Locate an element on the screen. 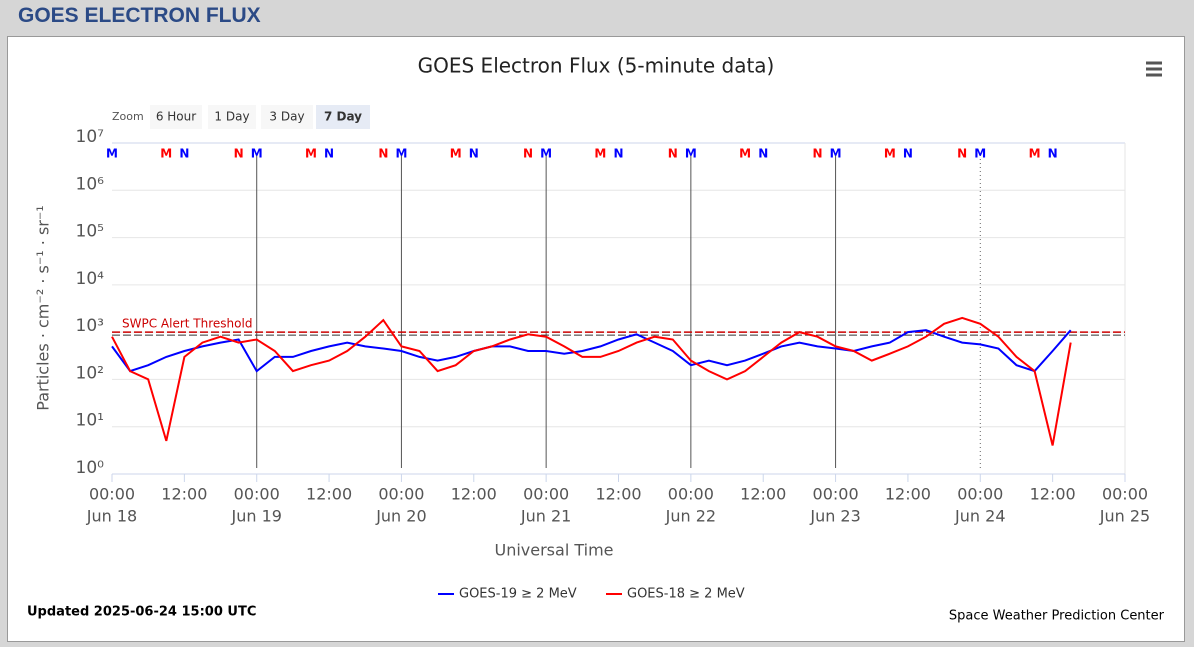 This screenshot has width=1194, height=647. zoom-label: Zoom is located at coordinates (128, 116).